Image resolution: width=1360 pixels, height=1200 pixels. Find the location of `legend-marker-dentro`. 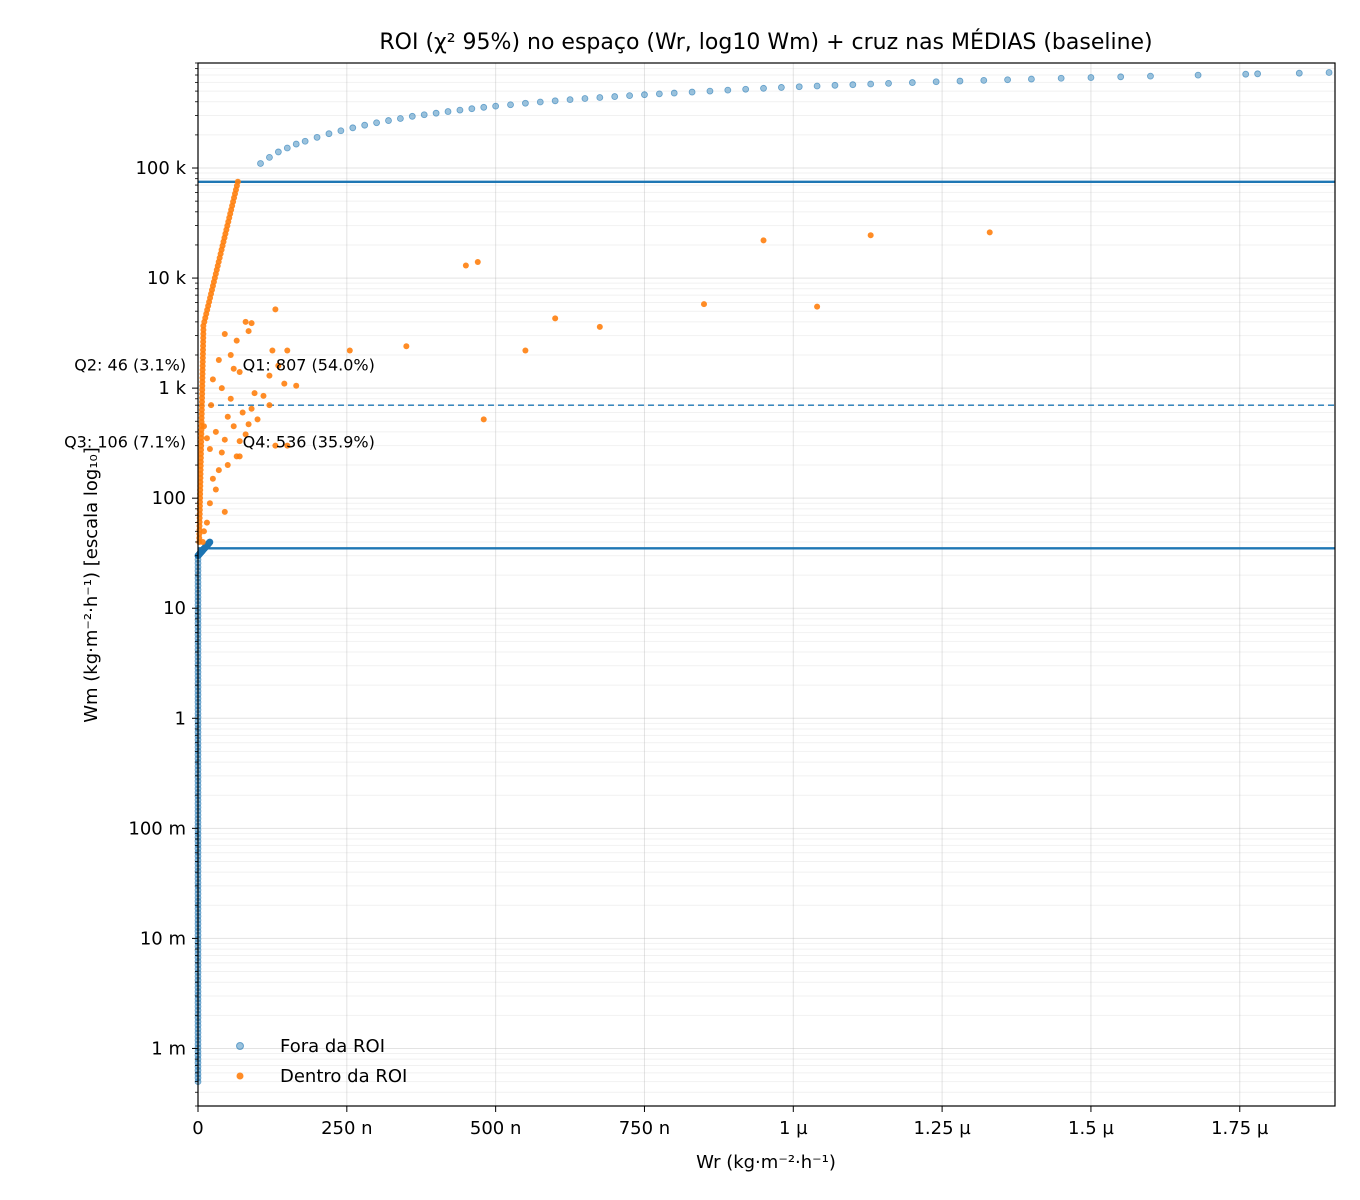

legend-marker-dentro is located at coordinates (240, 1076).